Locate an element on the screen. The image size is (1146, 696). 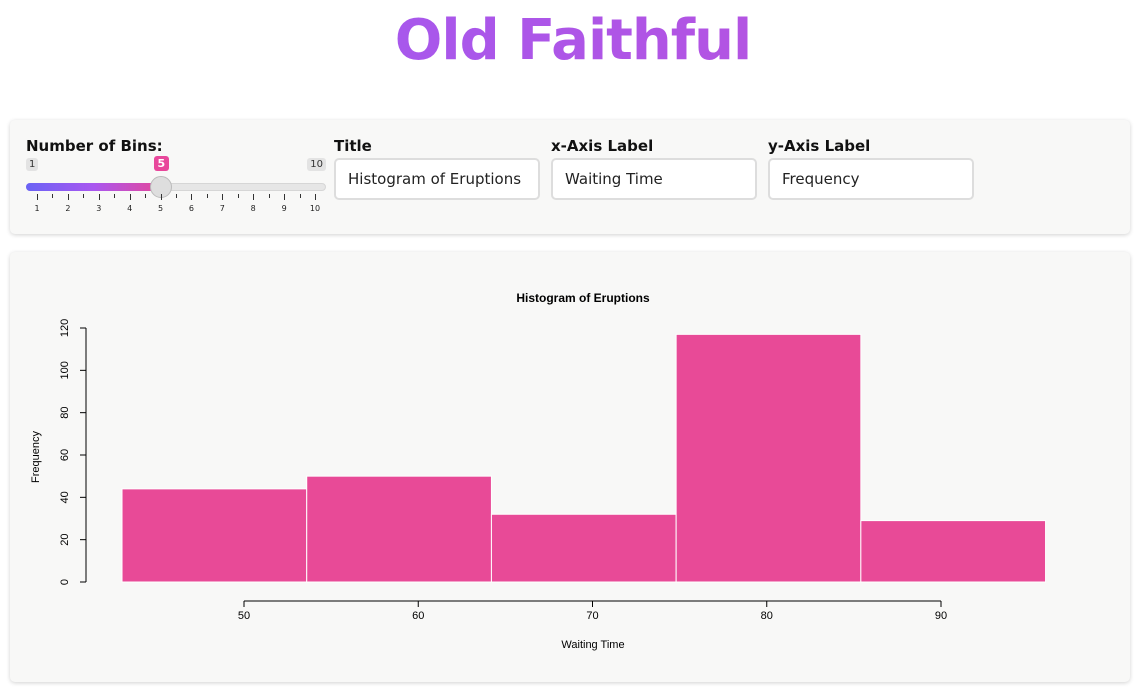
slider-tick-label: 7 is located at coordinates (222, 208).